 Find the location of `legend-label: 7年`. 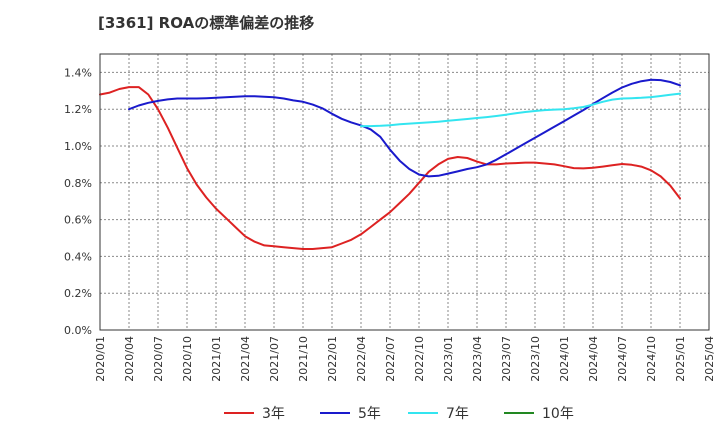

legend-label: 7年 is located at coordinates (457, 414).